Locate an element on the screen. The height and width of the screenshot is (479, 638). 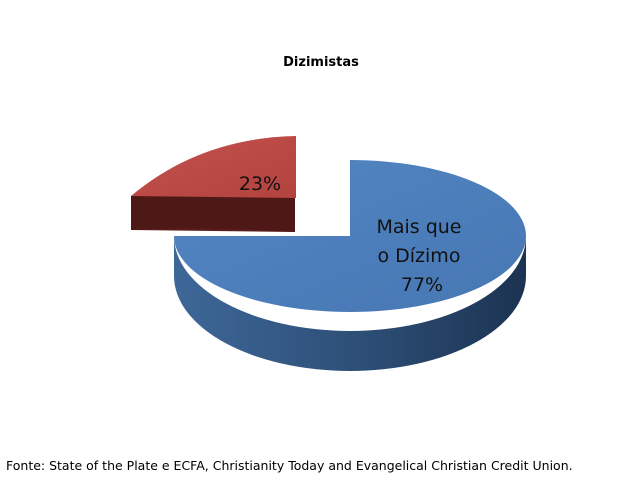
data-label-23: 23% is located at coordinates (260, 184).